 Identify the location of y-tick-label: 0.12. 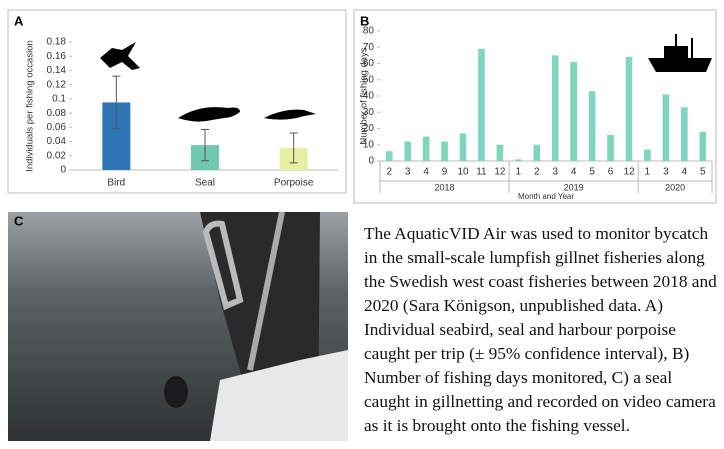
(57, 84).